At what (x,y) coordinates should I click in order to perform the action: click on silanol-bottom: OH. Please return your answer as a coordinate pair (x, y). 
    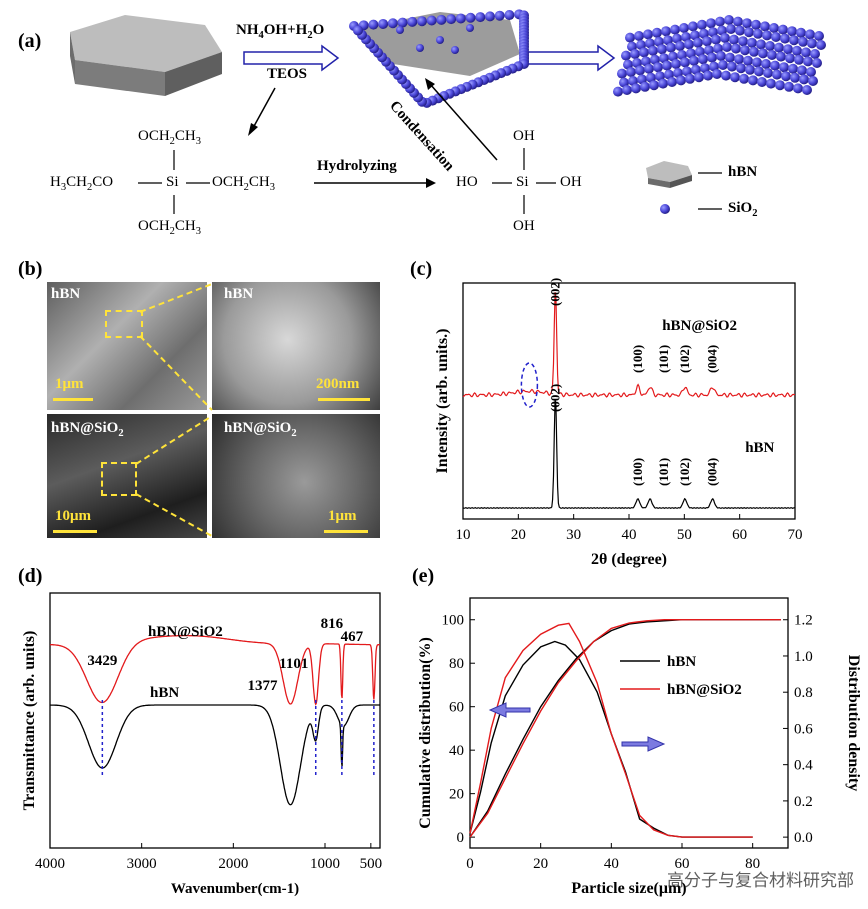
    Looking at the image, I should click on (524, 226).